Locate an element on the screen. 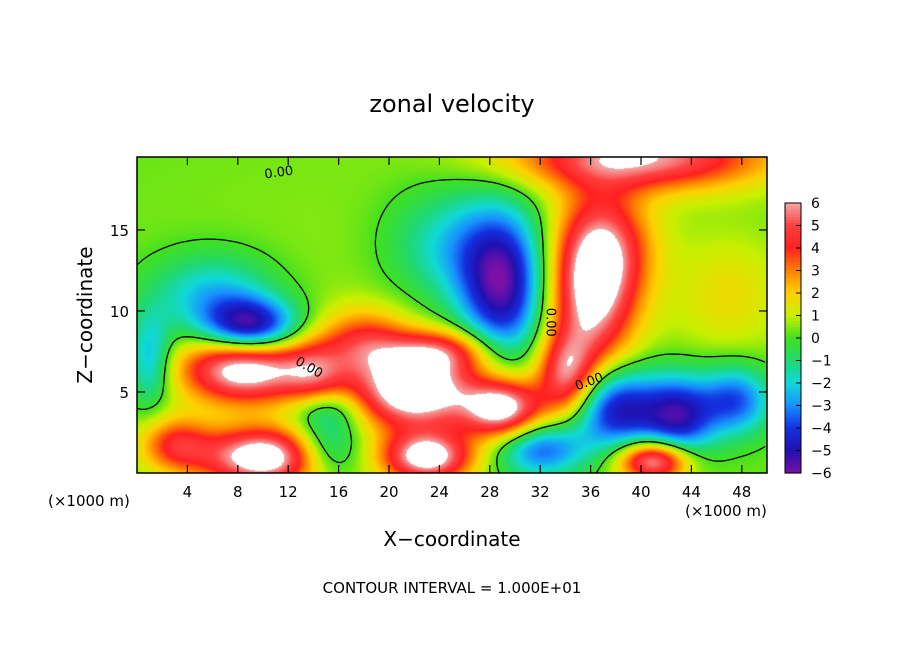  x-tick-label: 8 is located at coordinates (238, 492).